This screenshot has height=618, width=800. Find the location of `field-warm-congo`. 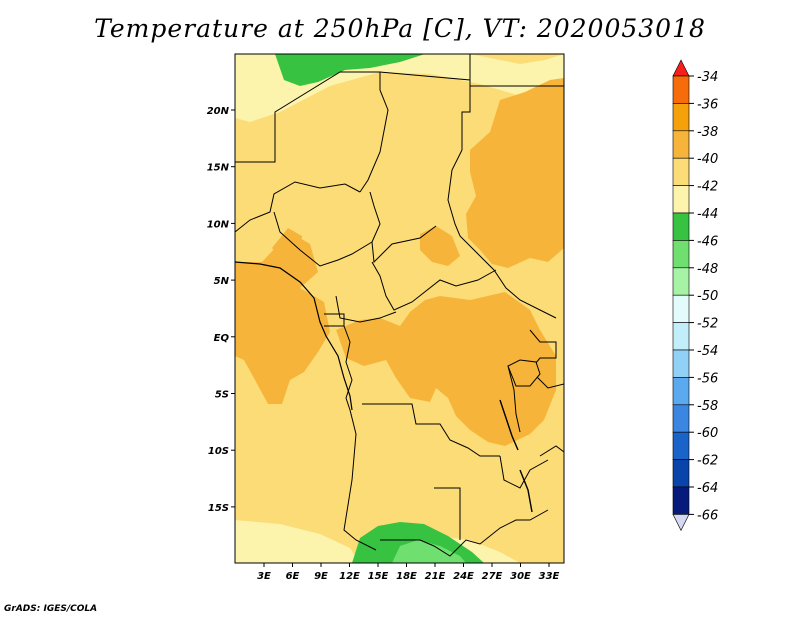

field-warm-congo is located at coordinates (446, 369).